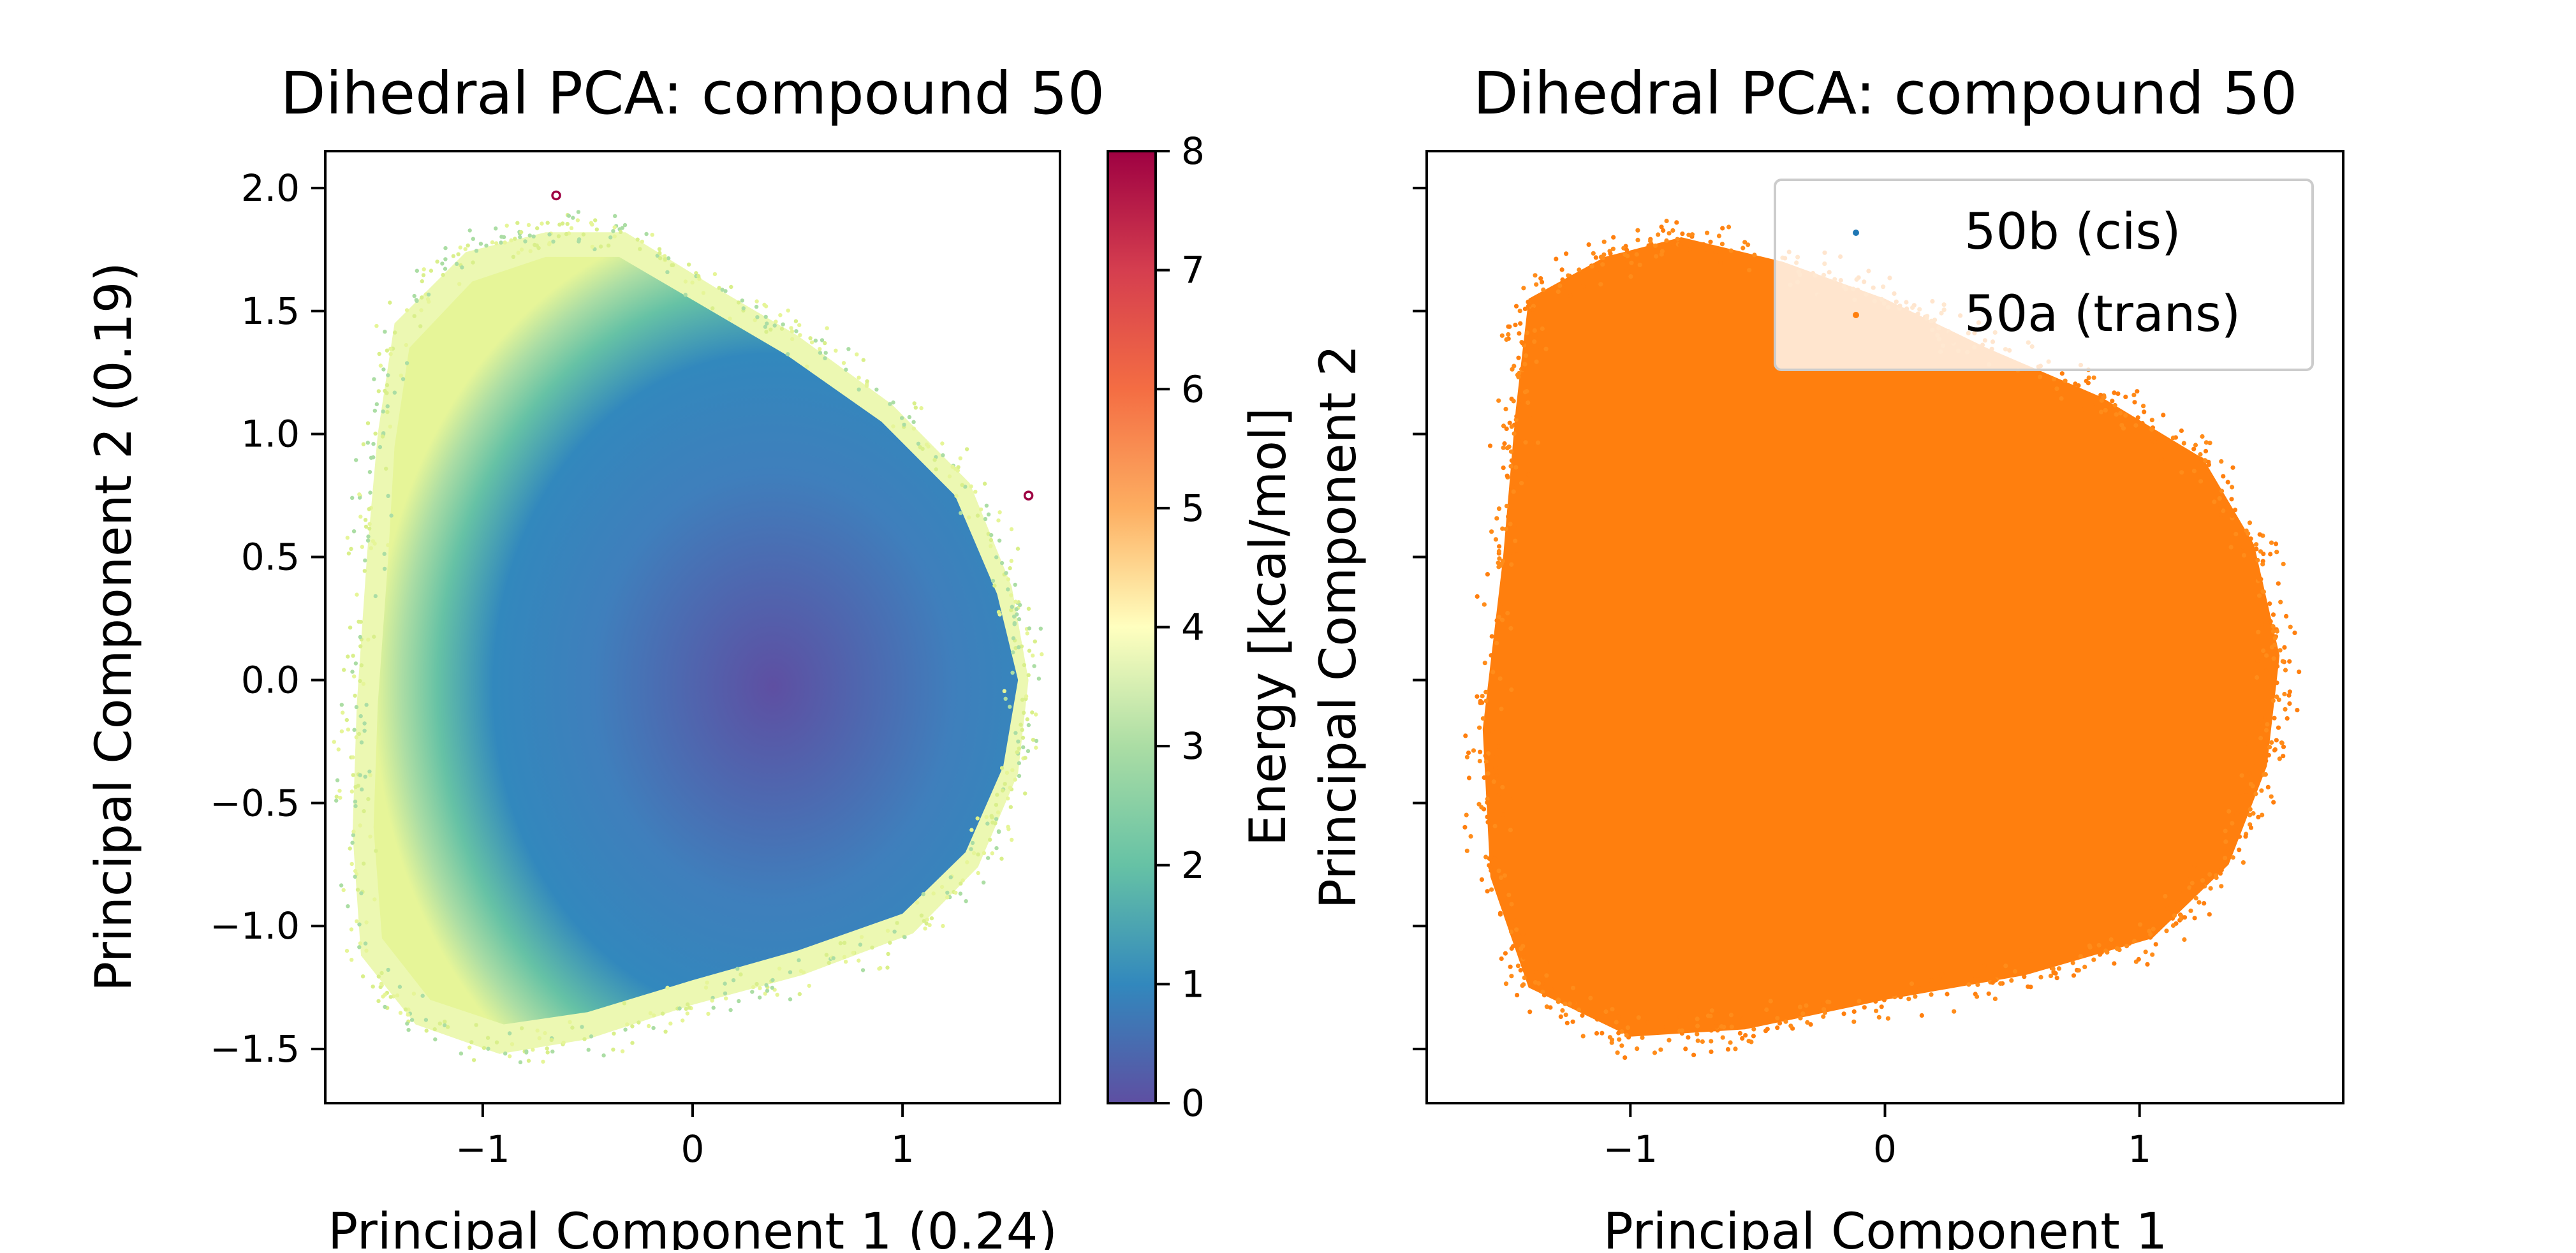  Describe the element at coordinates (270, 188) in the screenshot. I see `left-y-tick-label-7: 2.0` at that location.